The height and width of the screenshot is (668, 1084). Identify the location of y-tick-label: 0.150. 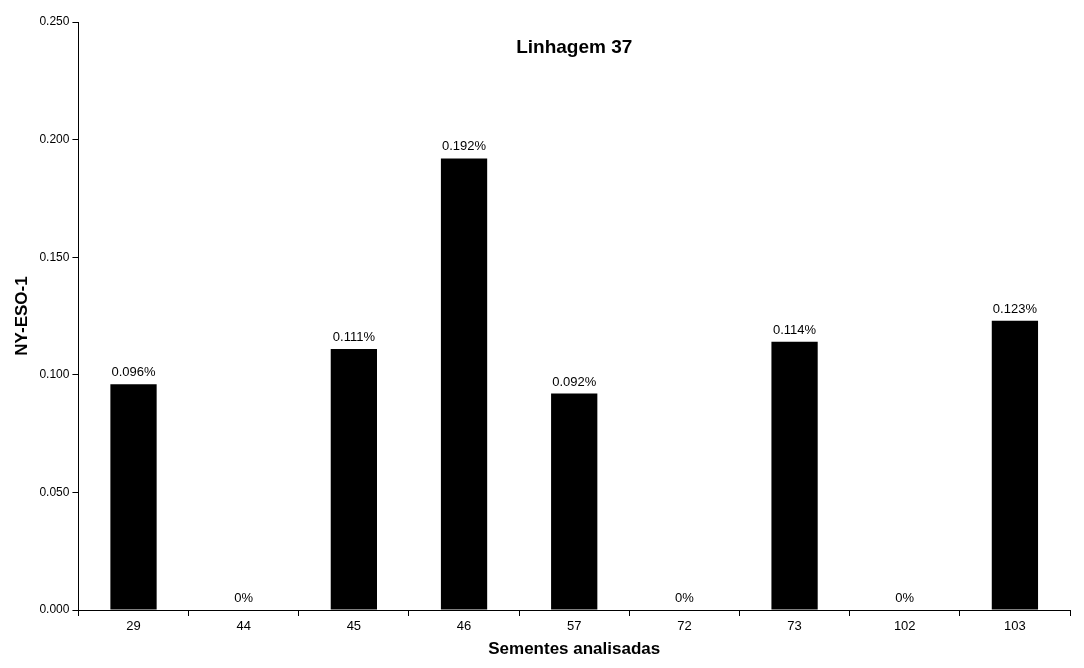
(54, 256).